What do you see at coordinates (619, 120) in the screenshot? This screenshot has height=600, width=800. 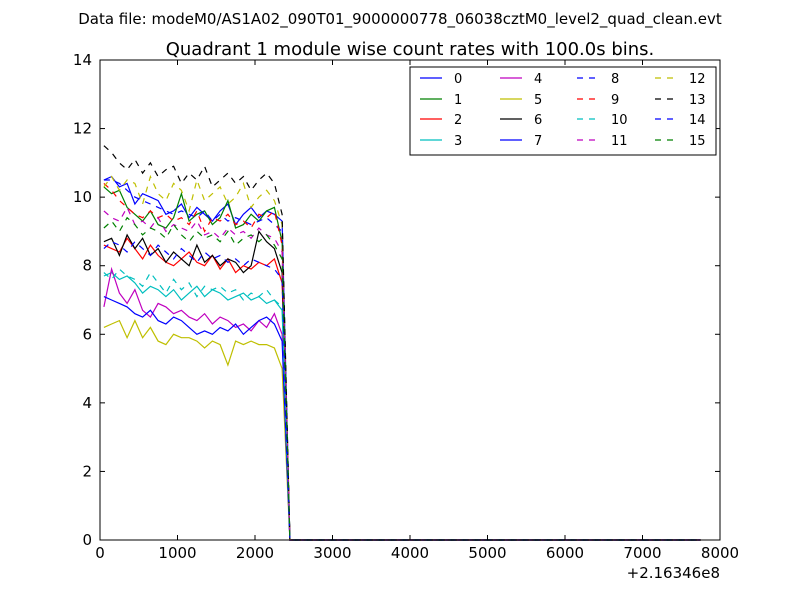 I see `legend-label-10: 10` at bounding box center [619, 120].